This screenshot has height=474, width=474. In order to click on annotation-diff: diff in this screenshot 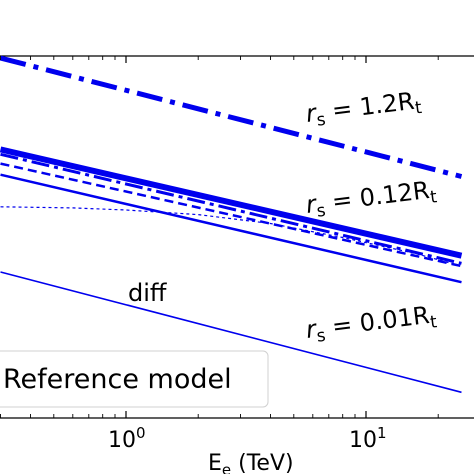, I will do `click(147, 293)`.